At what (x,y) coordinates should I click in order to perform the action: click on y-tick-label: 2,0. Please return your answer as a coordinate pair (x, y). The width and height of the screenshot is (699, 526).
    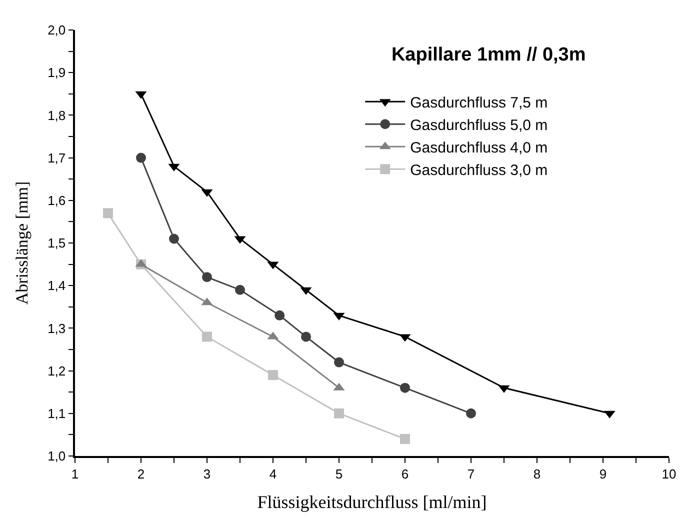
    Looking at the image, I should click on (57, 30).